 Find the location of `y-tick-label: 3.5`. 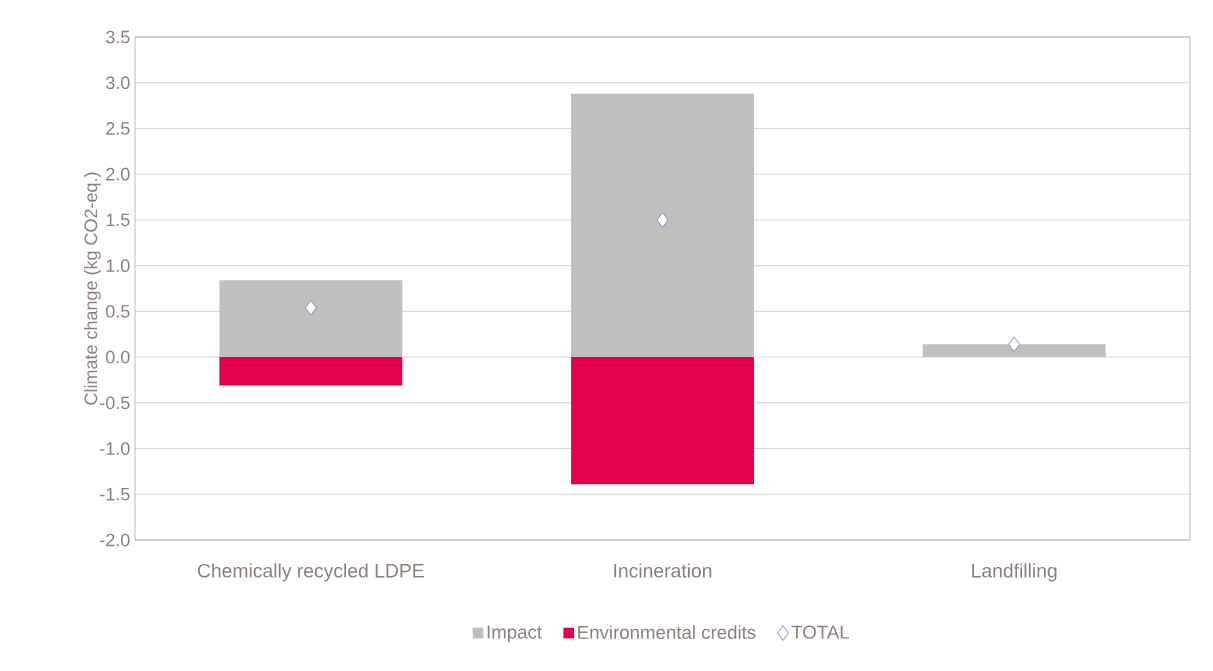

y-tick-label: 3.5 is located at coordinates (117, 37).